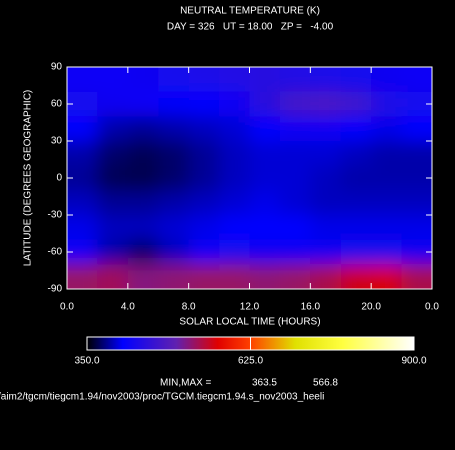 Image resolution: width=455 pixels, height=450 pixels. What do you see at coordinates (57, 141) in the screenshot?
I see `y-tick-label: 30` at bounding box center [57, 141].